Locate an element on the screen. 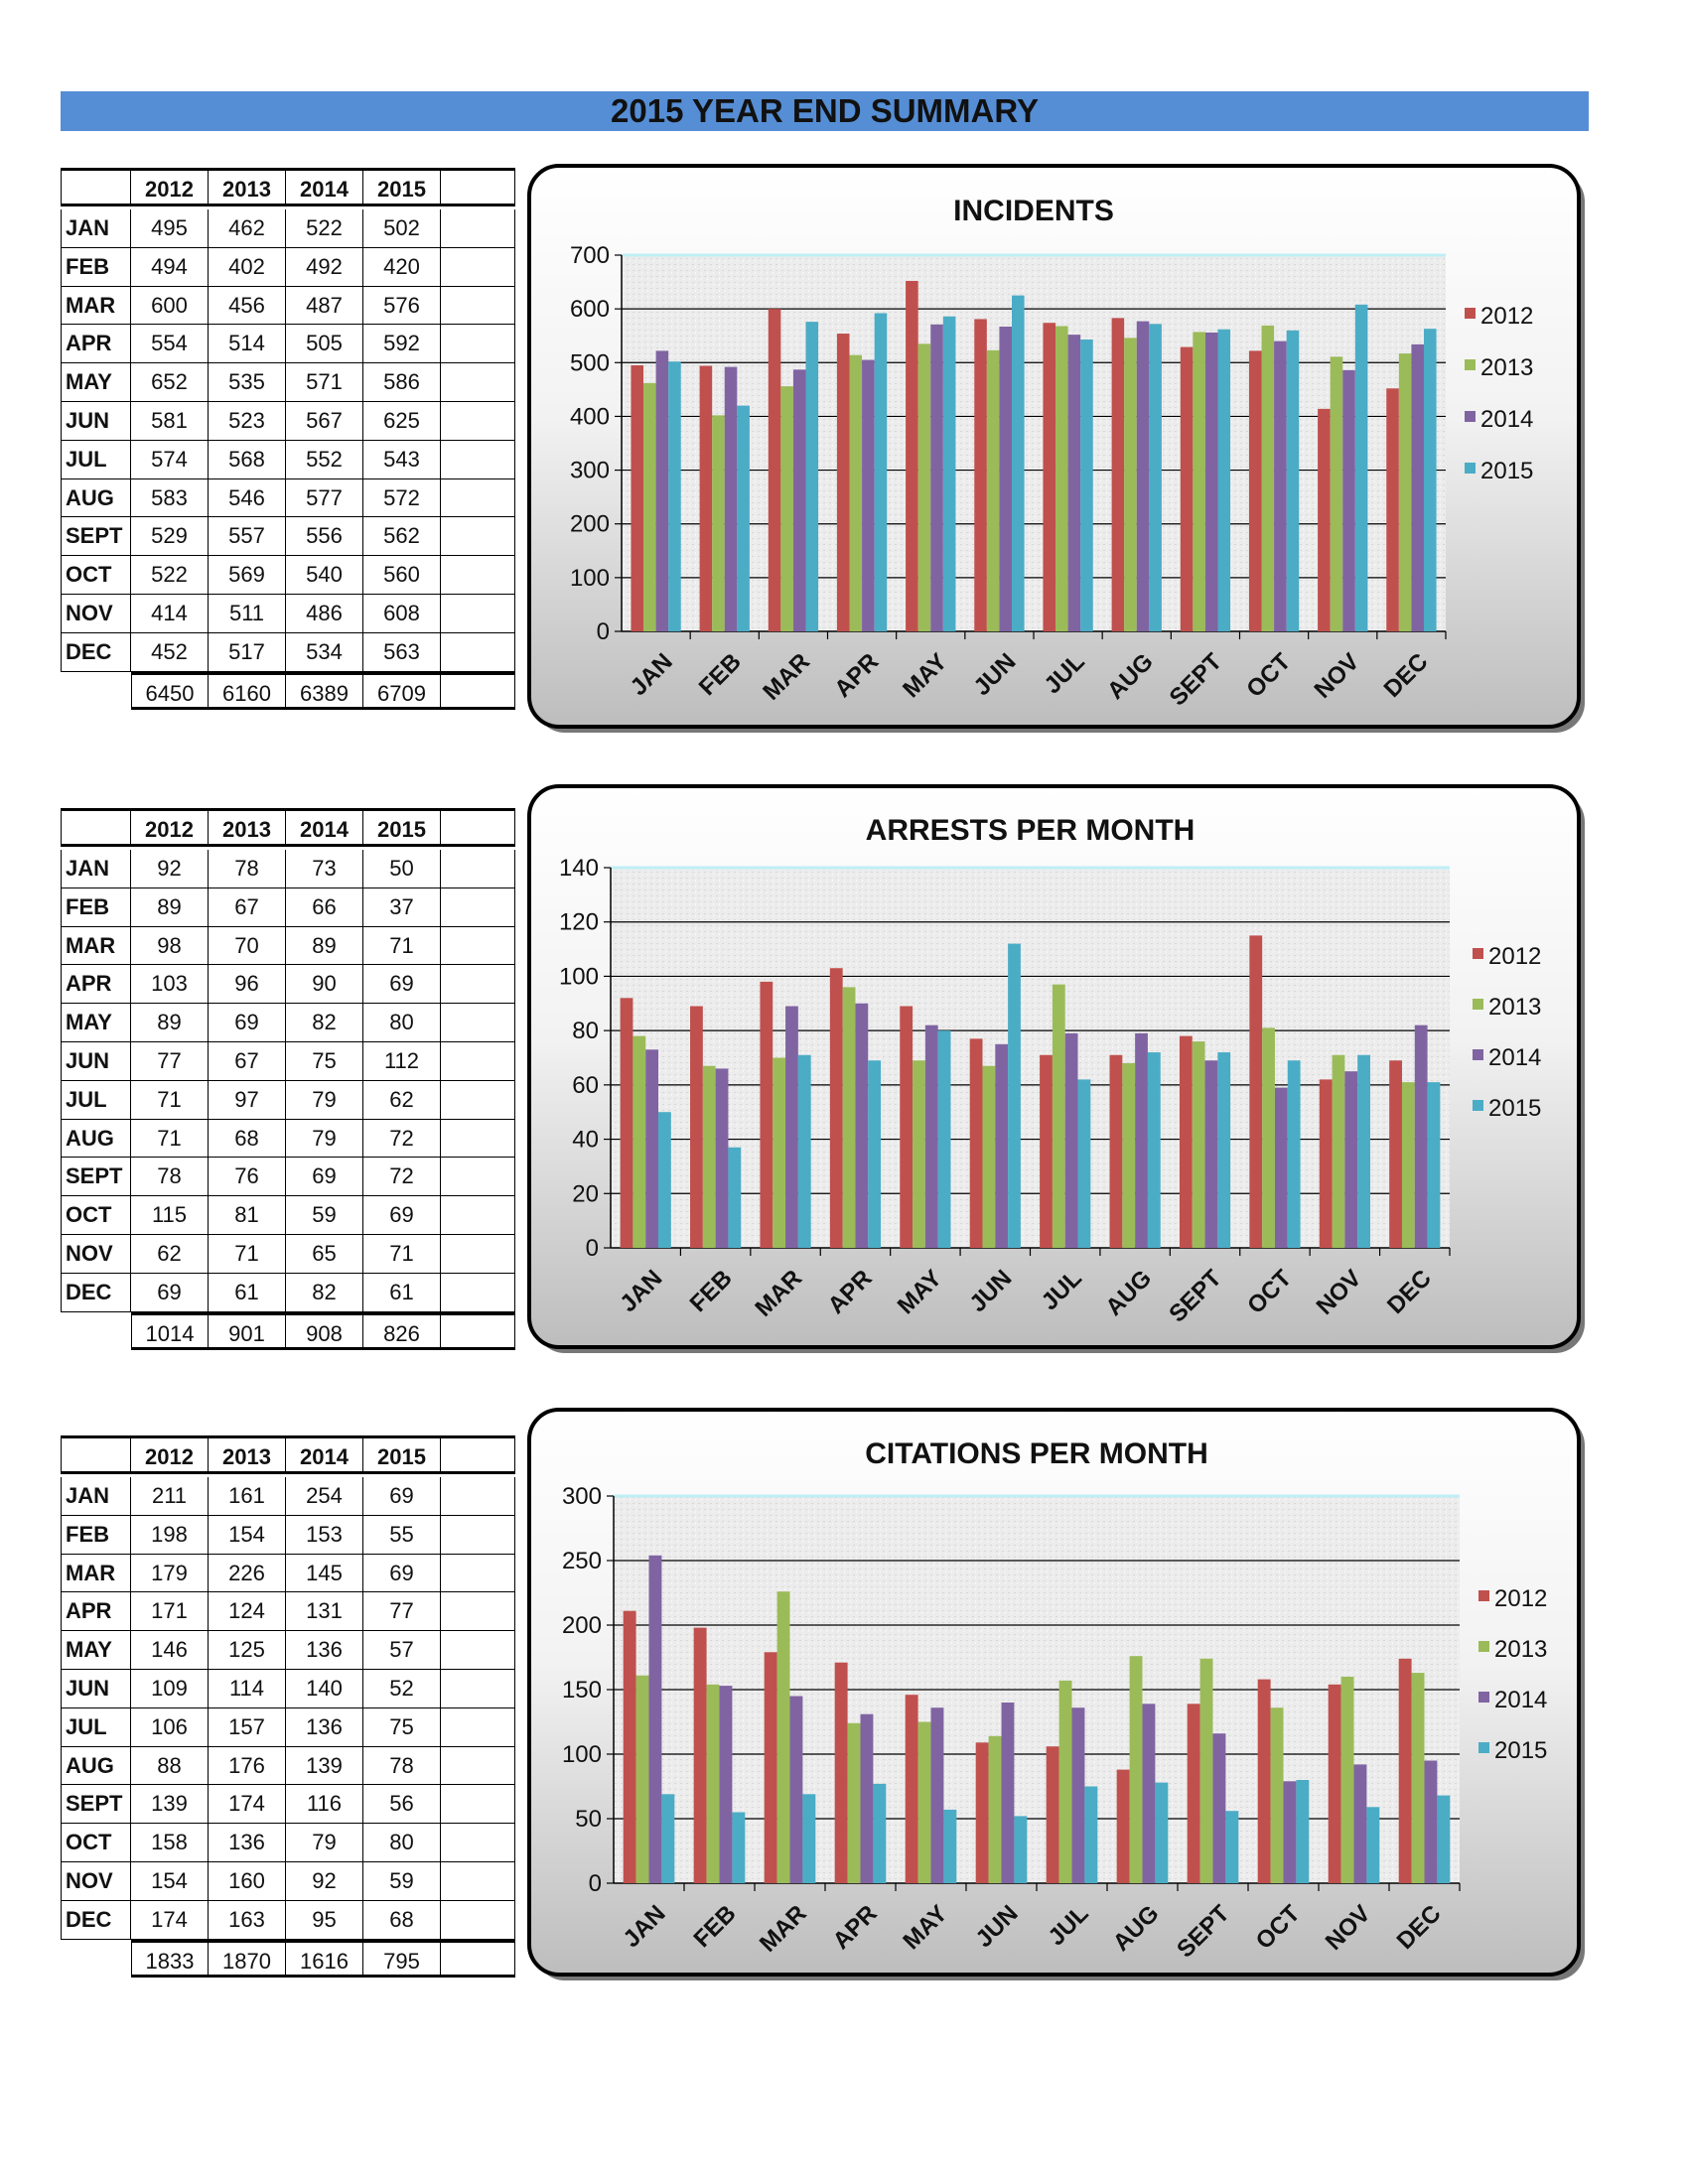 The width and height of the screenshot is (1688, 2184). month-label: MAY is located at coordinates (96, 1650).